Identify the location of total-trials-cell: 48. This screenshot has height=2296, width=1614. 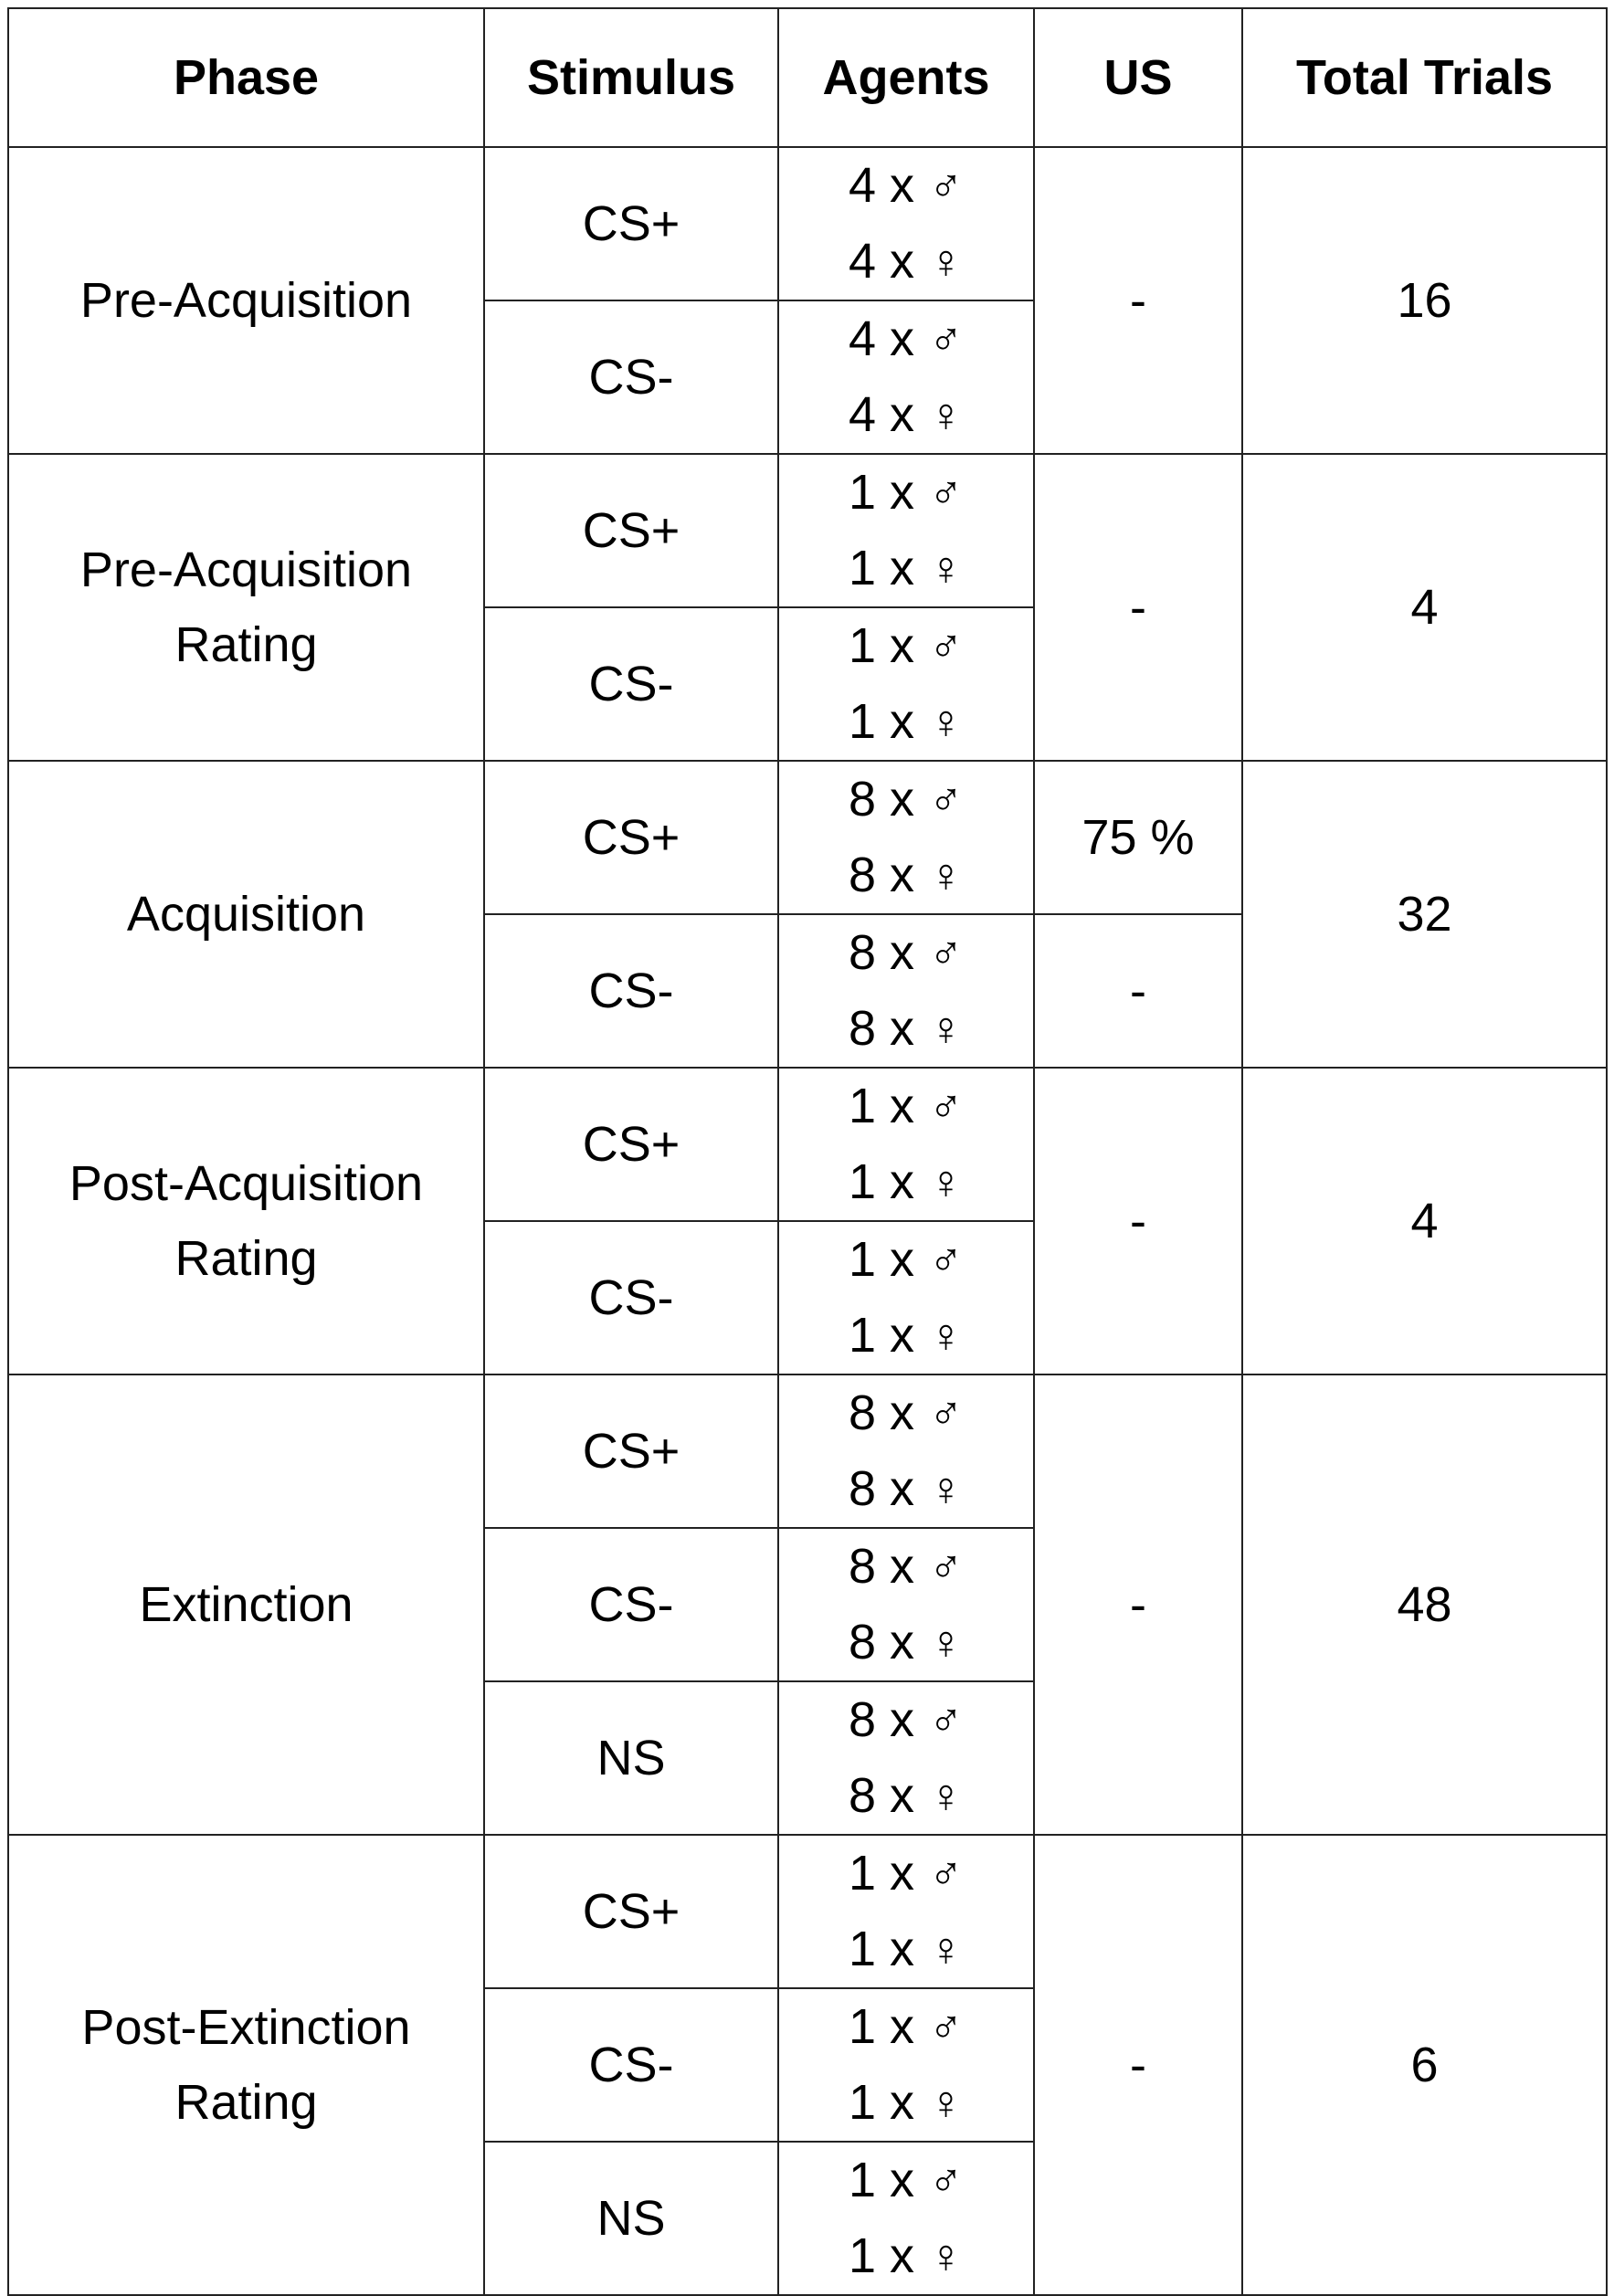
(1424, 1605).